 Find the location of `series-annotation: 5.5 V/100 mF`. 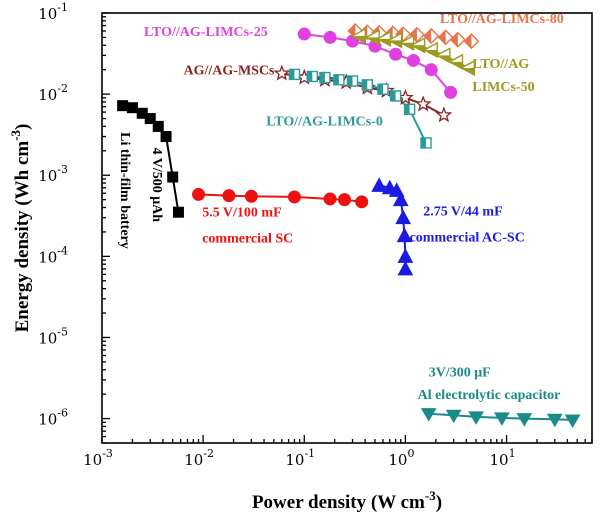

series-annotation: 5.5 V/100 mF is located at coordinates (241, 213).